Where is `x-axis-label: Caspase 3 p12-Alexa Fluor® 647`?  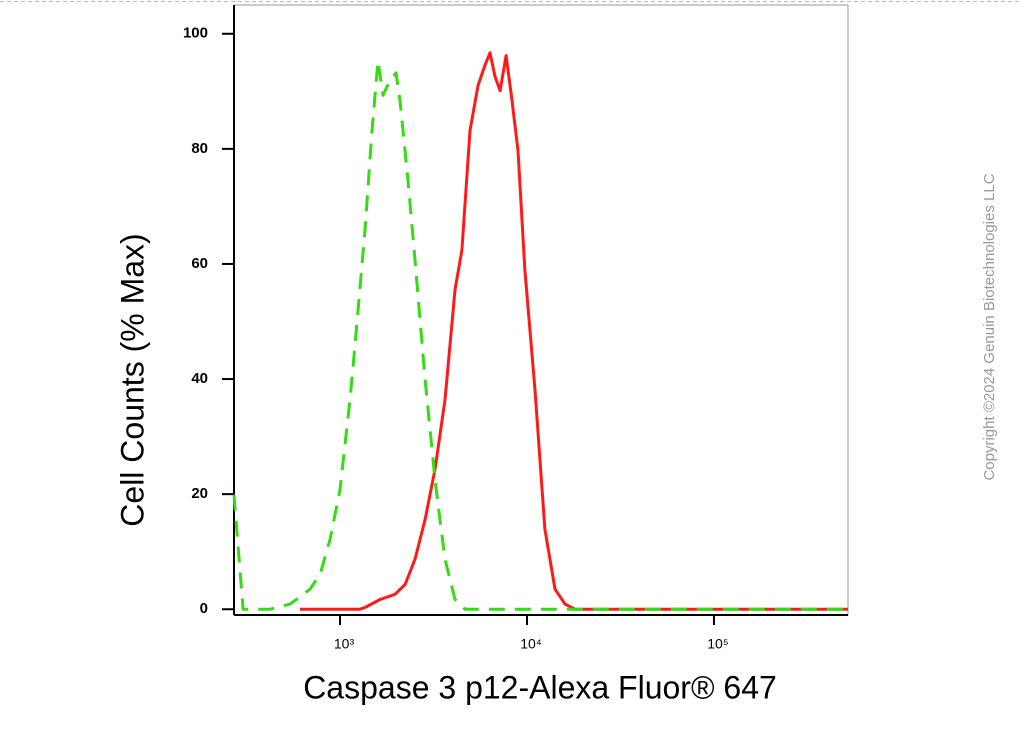
x-axis-label: Caspase 3 p12-Alexa Fluor® 647 is located at coordinates (540, 687).